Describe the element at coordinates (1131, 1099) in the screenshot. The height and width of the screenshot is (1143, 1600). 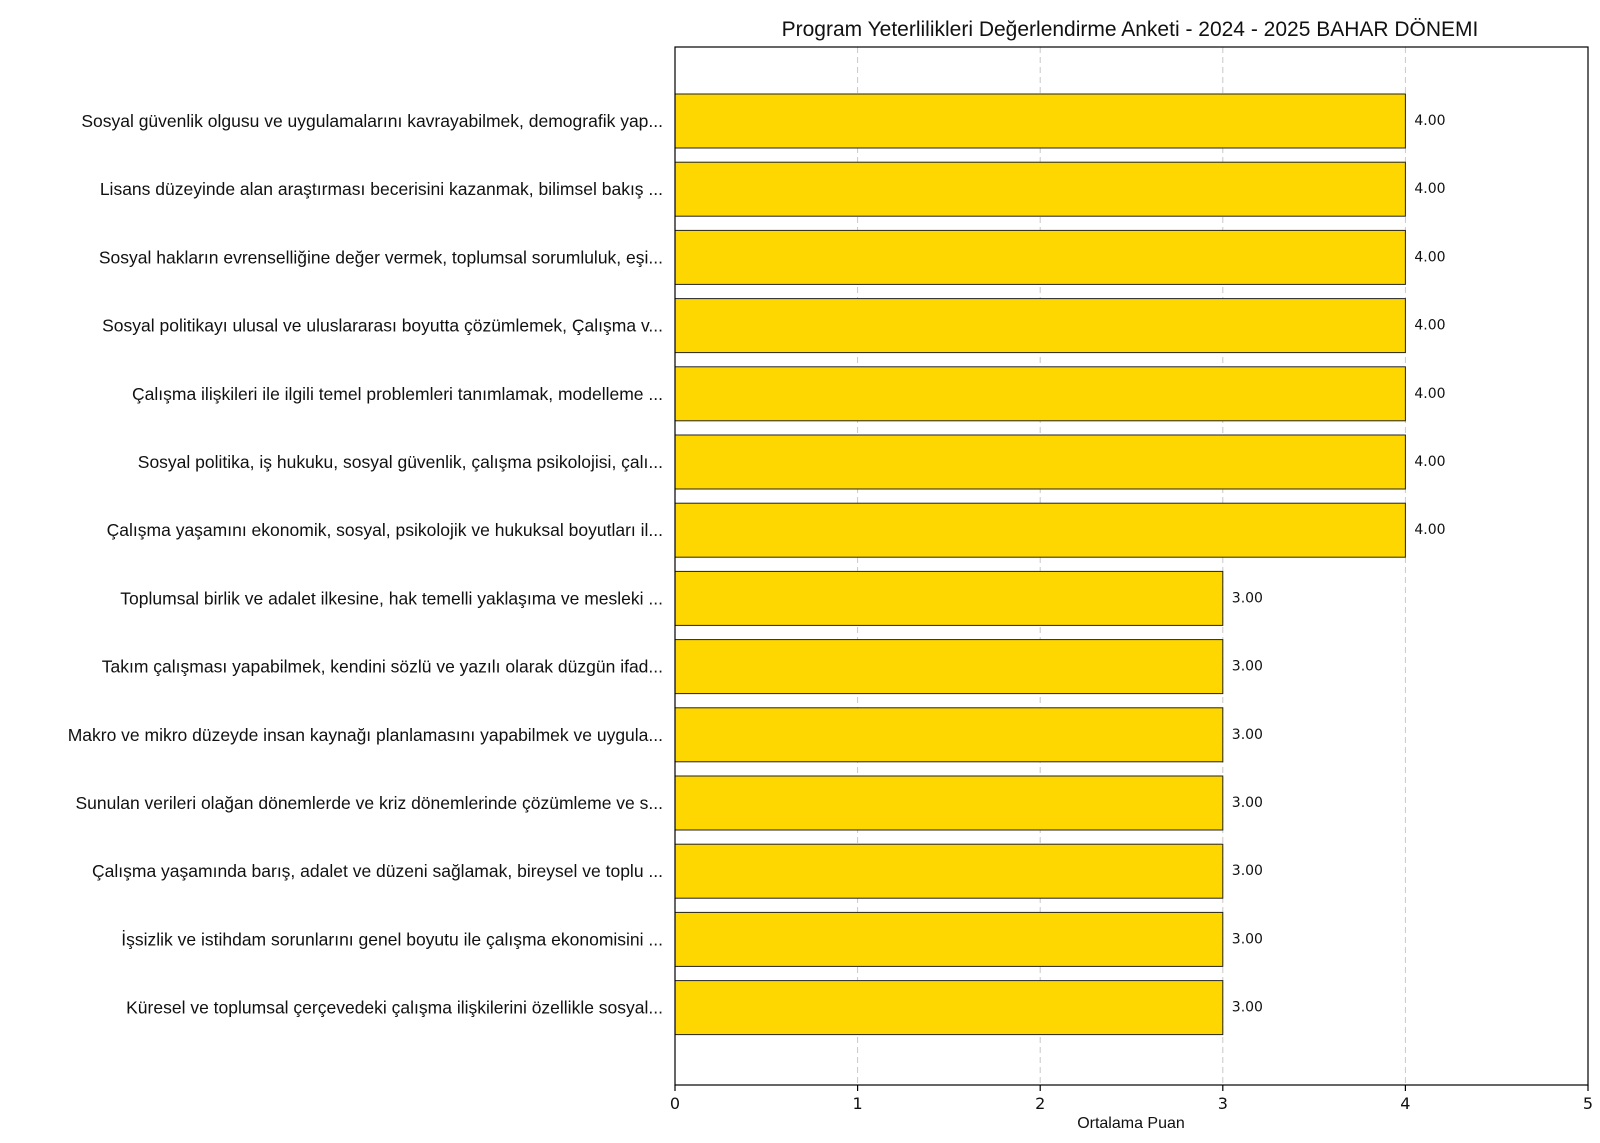
I see `x-axis-ticks: 0 1 2 3 4 5` at that location.